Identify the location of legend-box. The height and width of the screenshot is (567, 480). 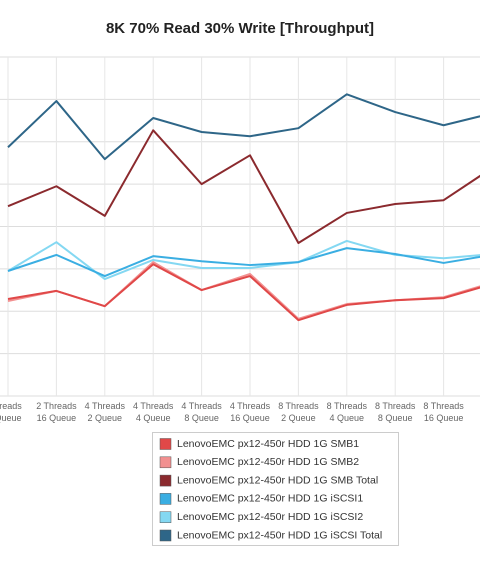
(275, 489).